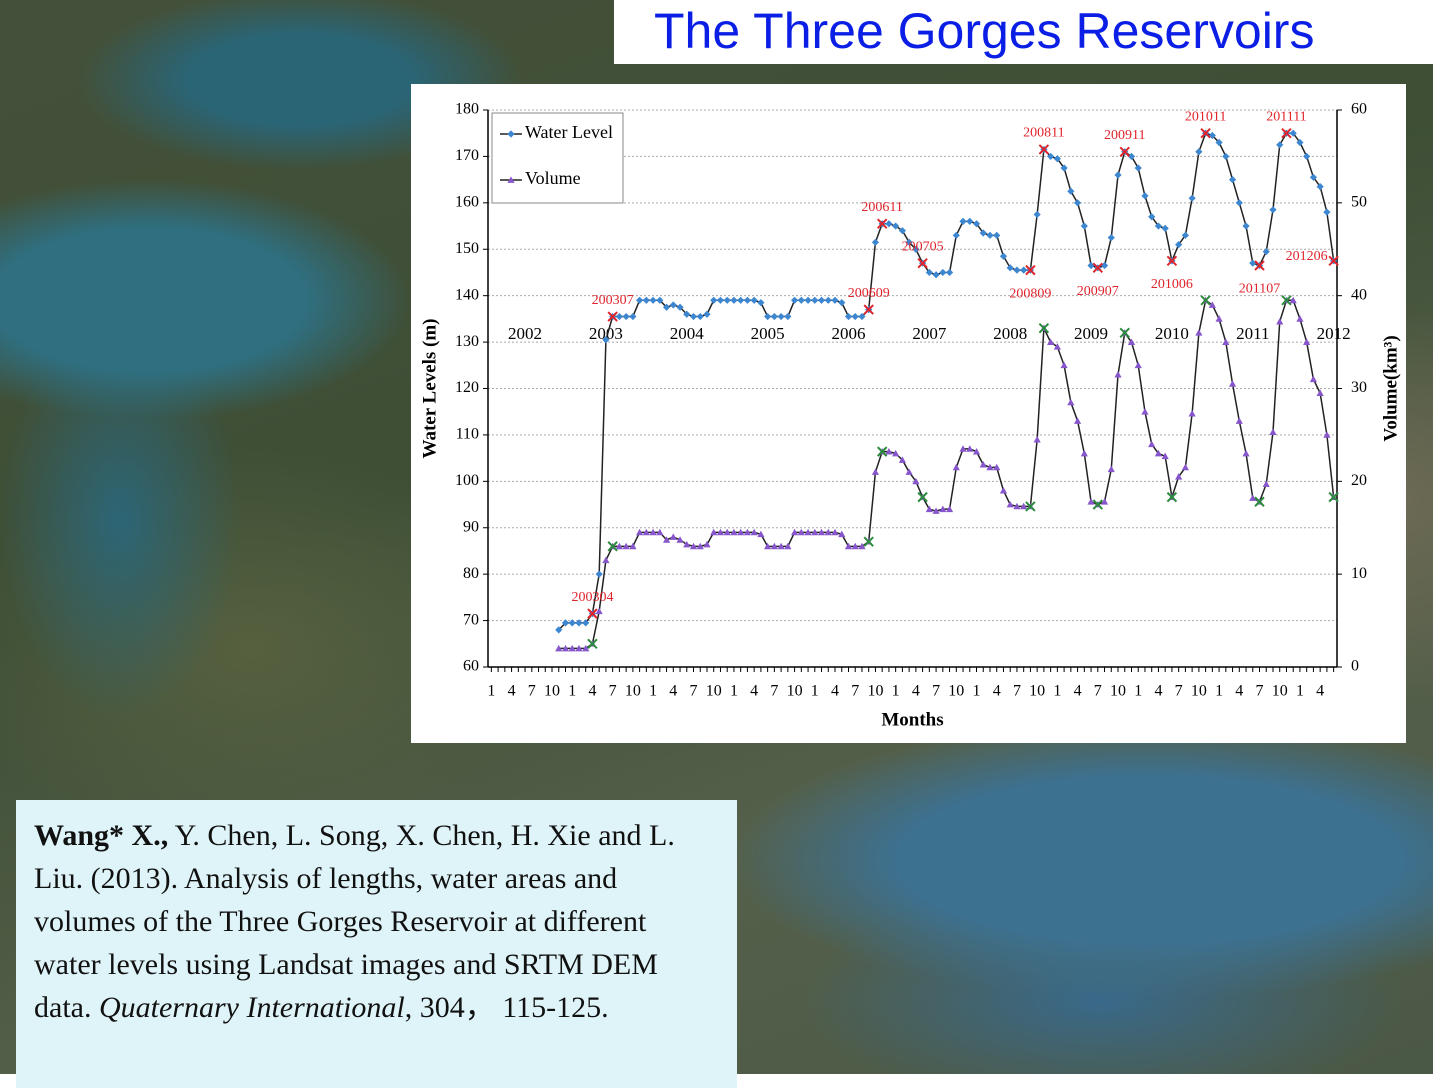 The height and width of the screenshot is (1088, 1433). I want to click on legend-box, so click(557, 158).